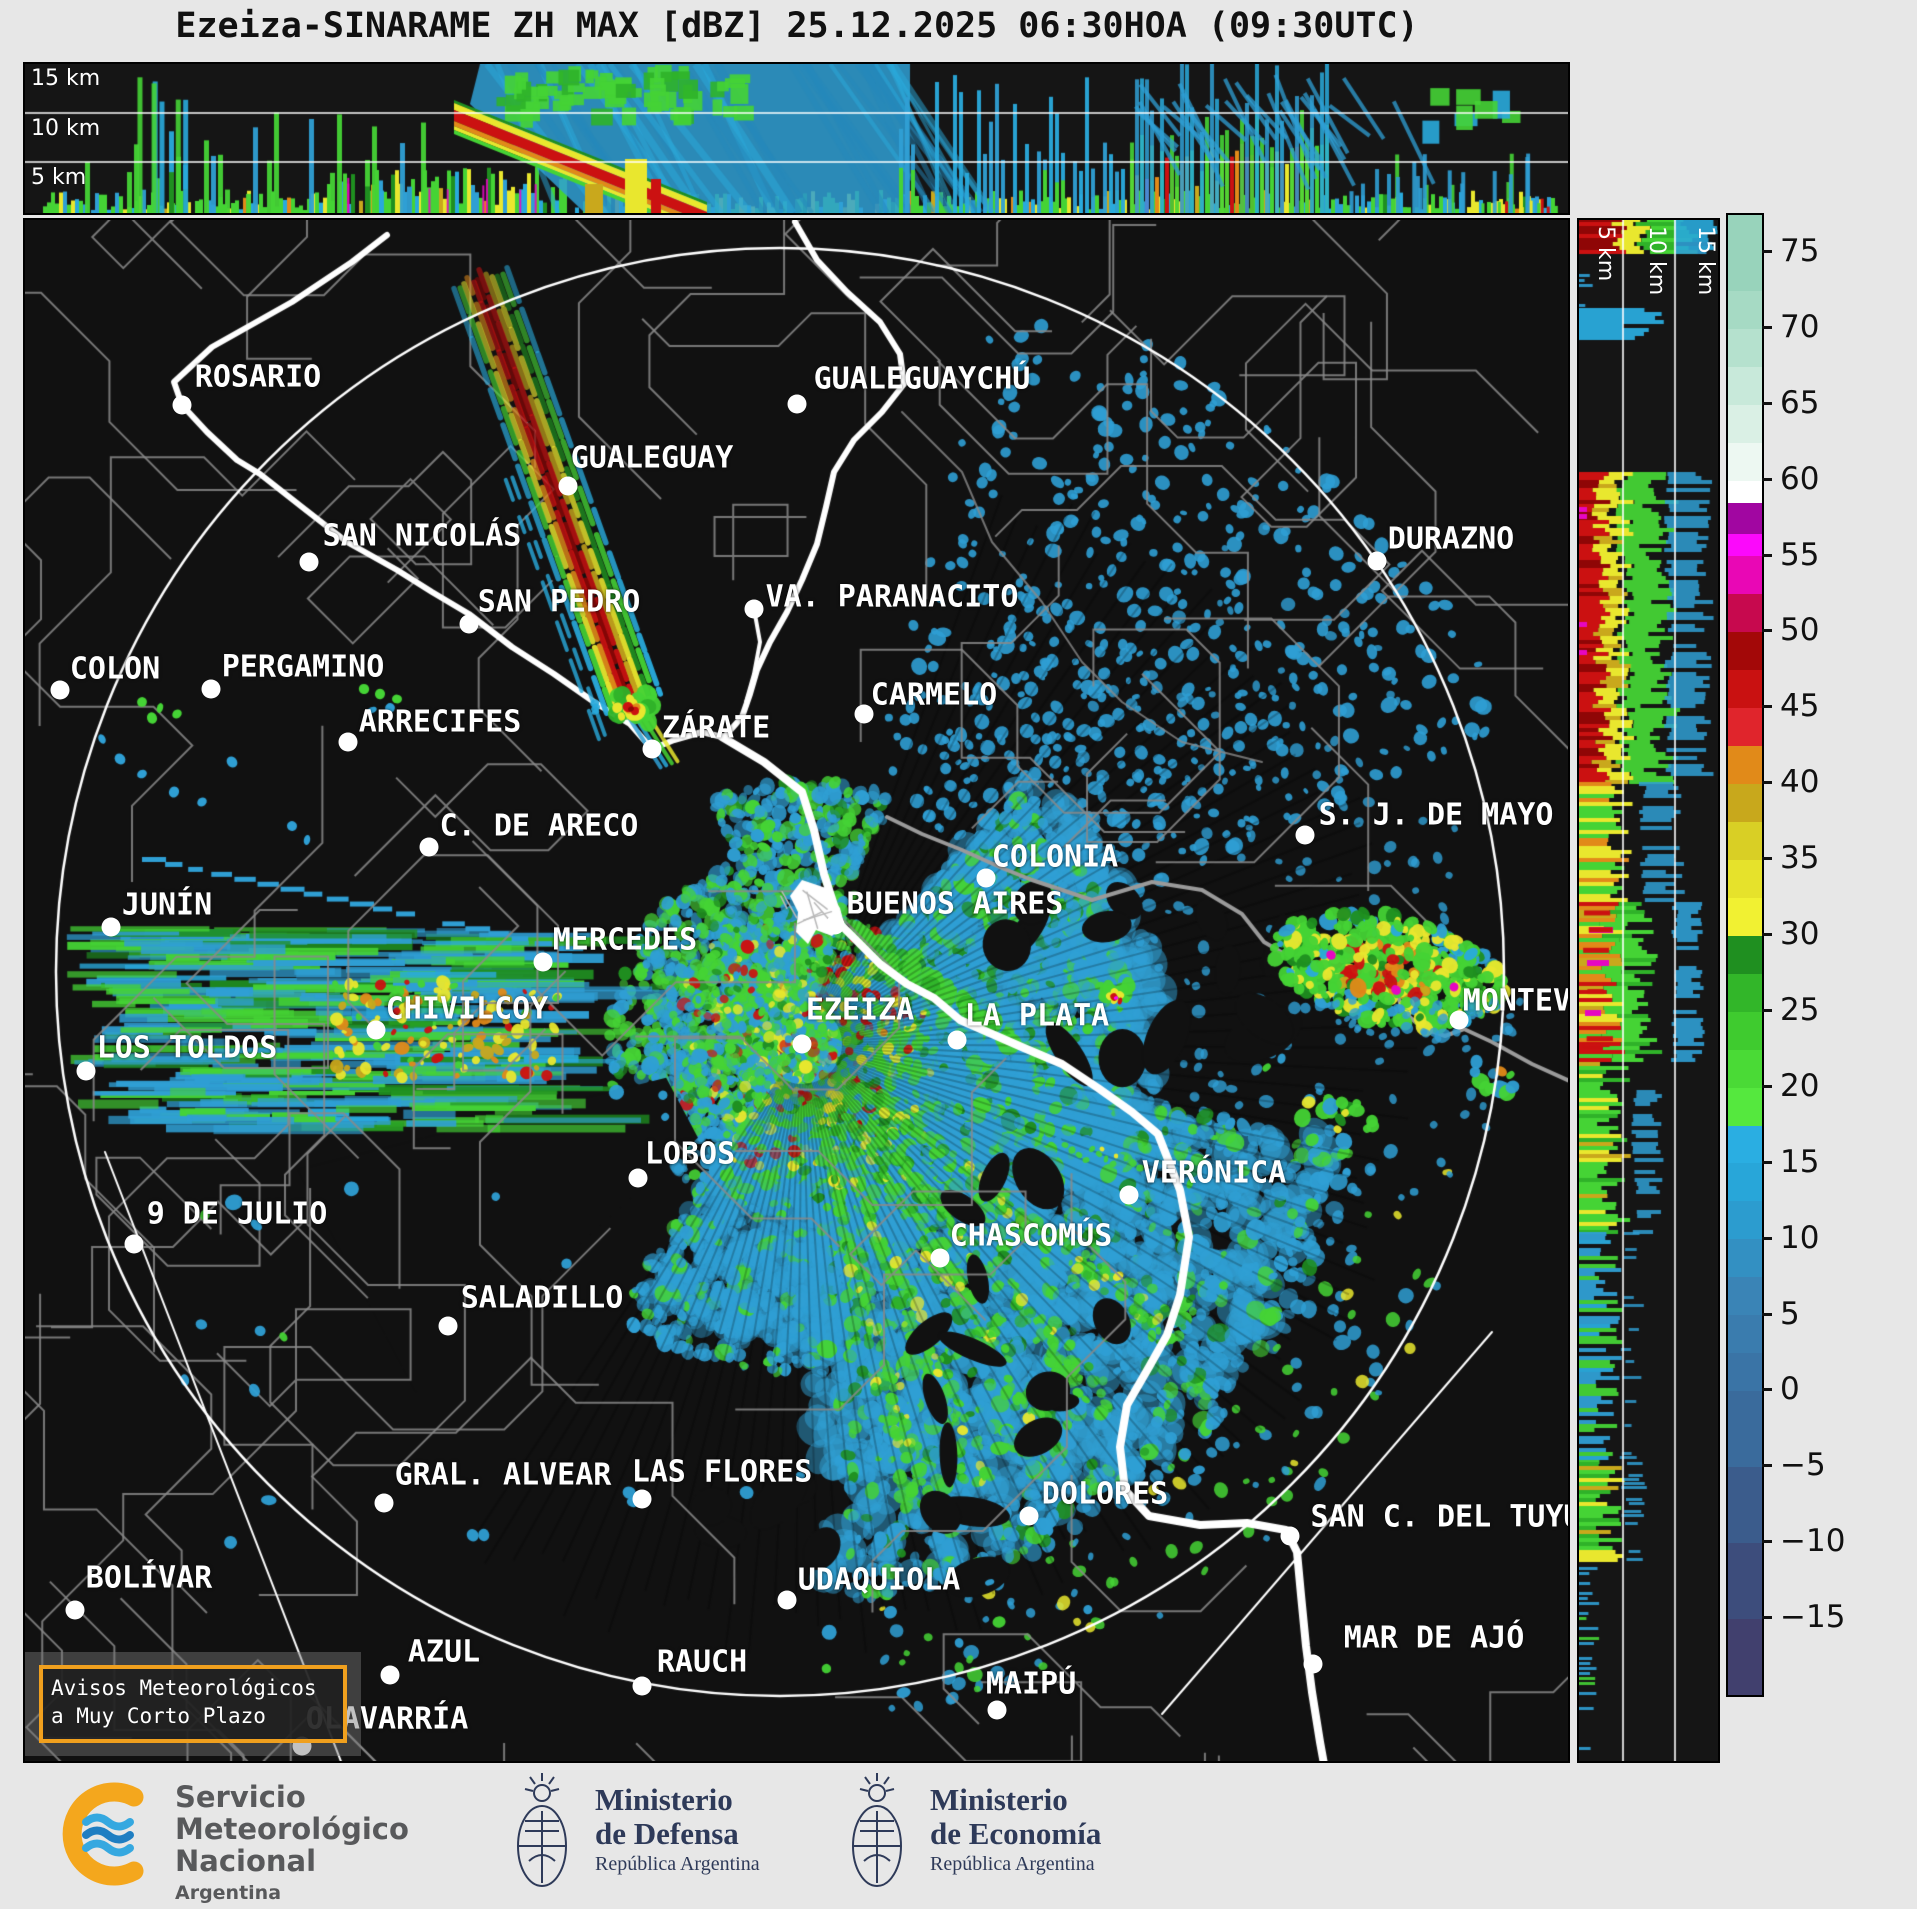 The width and height of the screenshot is (1917, 1909). I want to click on side-axis-label-5km: 5 km, so click(1605, 254).